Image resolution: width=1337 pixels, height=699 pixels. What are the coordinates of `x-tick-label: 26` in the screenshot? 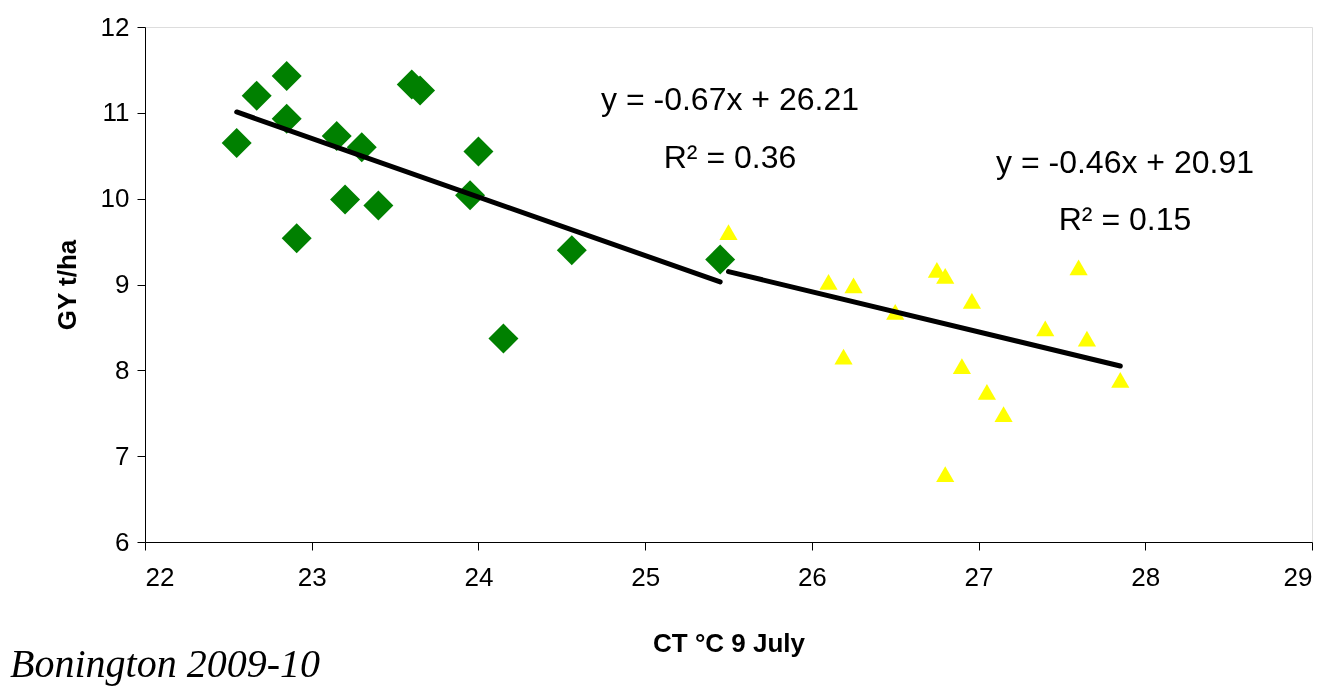 It's located at (812, 576).